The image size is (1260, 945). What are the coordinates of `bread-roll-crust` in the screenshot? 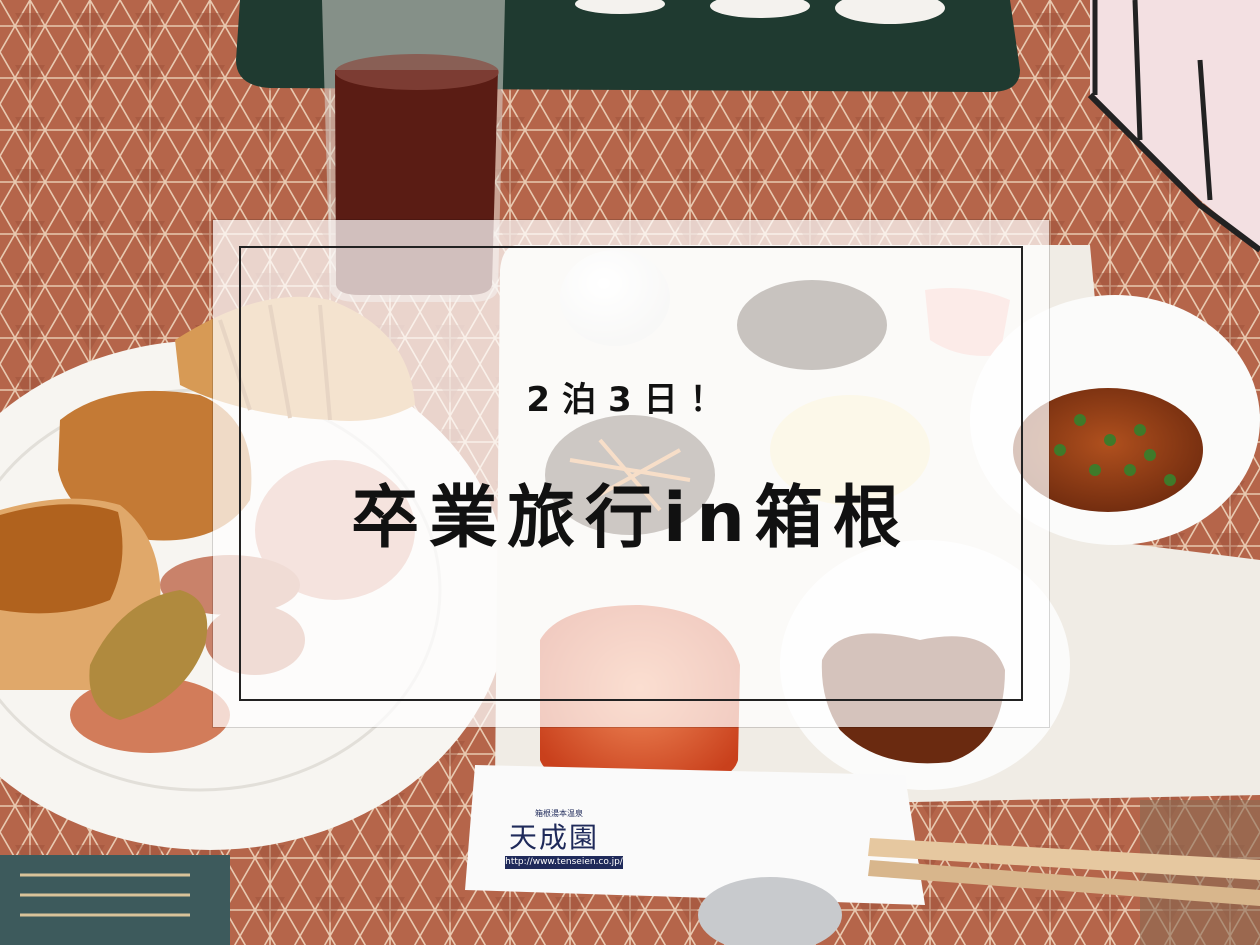 It's located at (61, 559).